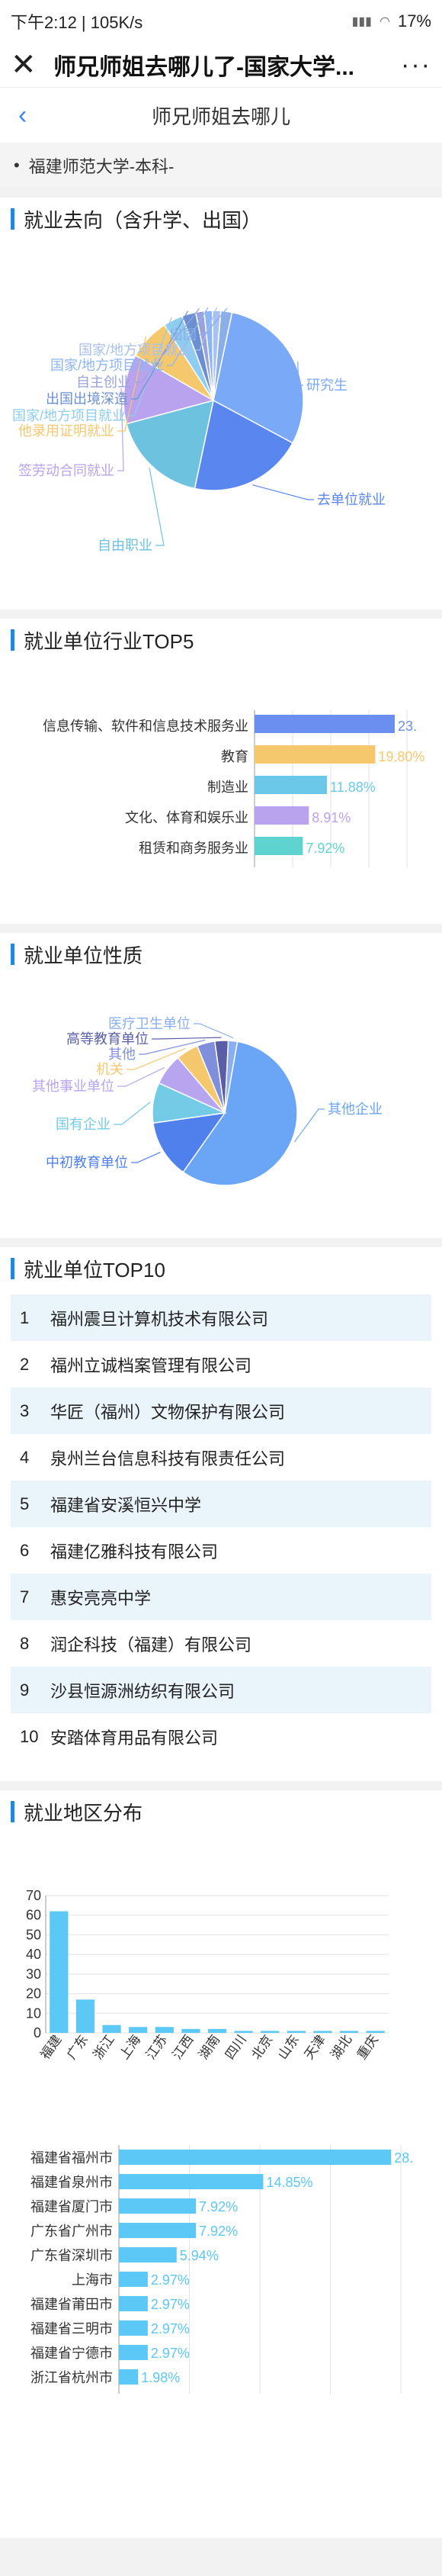 The width and height of the screenshot is (442, 2576). Describe the element at coordinates (221, 1364) in the screenshot. I see `top10-row: 2 福州立诚档案管理有限公司` at that location.